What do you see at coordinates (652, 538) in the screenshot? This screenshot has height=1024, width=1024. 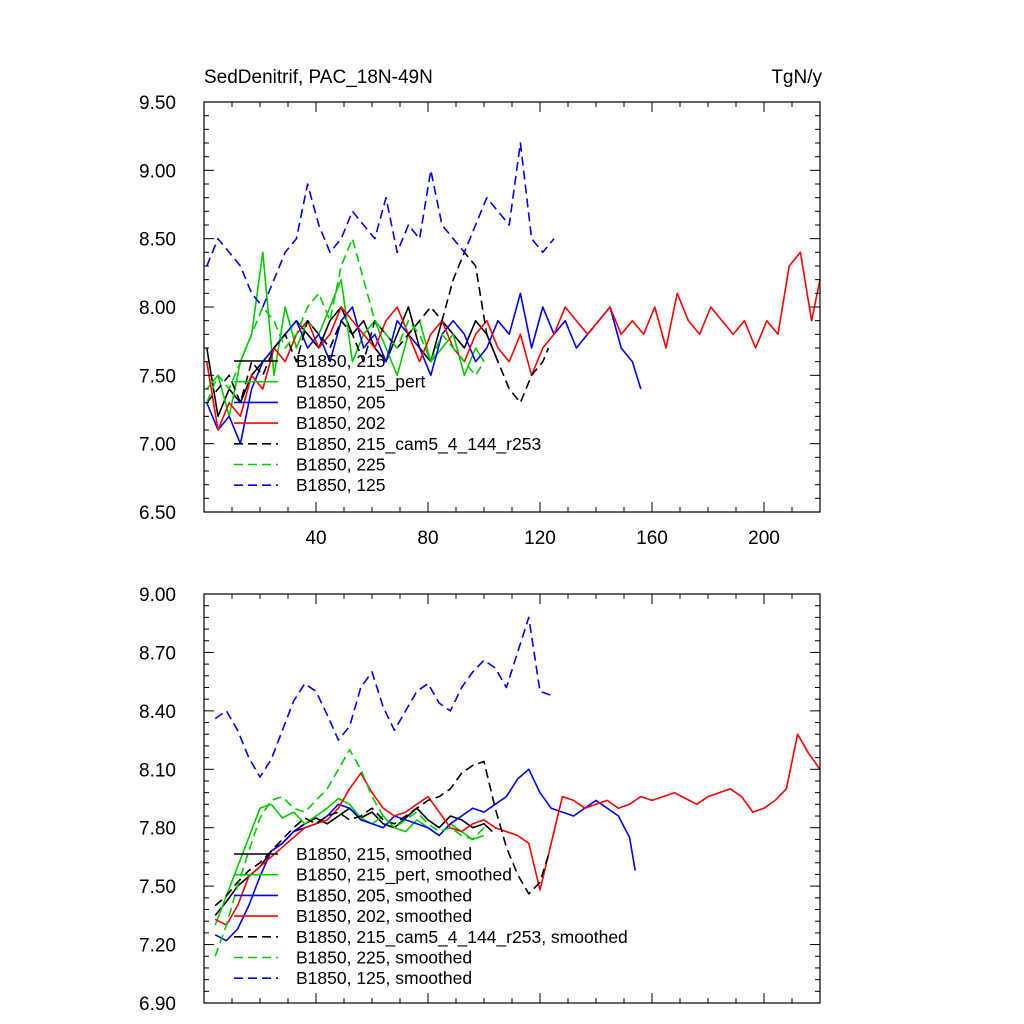 I see `x-tick-label: 160` at bounding box center [652, 538].